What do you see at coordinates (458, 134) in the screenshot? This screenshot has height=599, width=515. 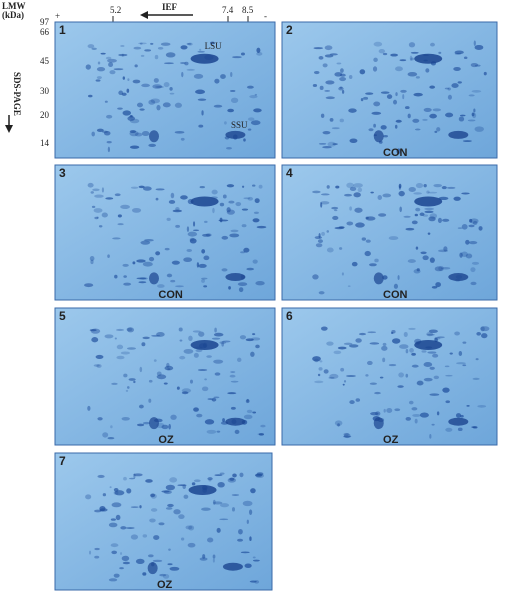 I see `ssu-spot` at bounding box center [458, 134].